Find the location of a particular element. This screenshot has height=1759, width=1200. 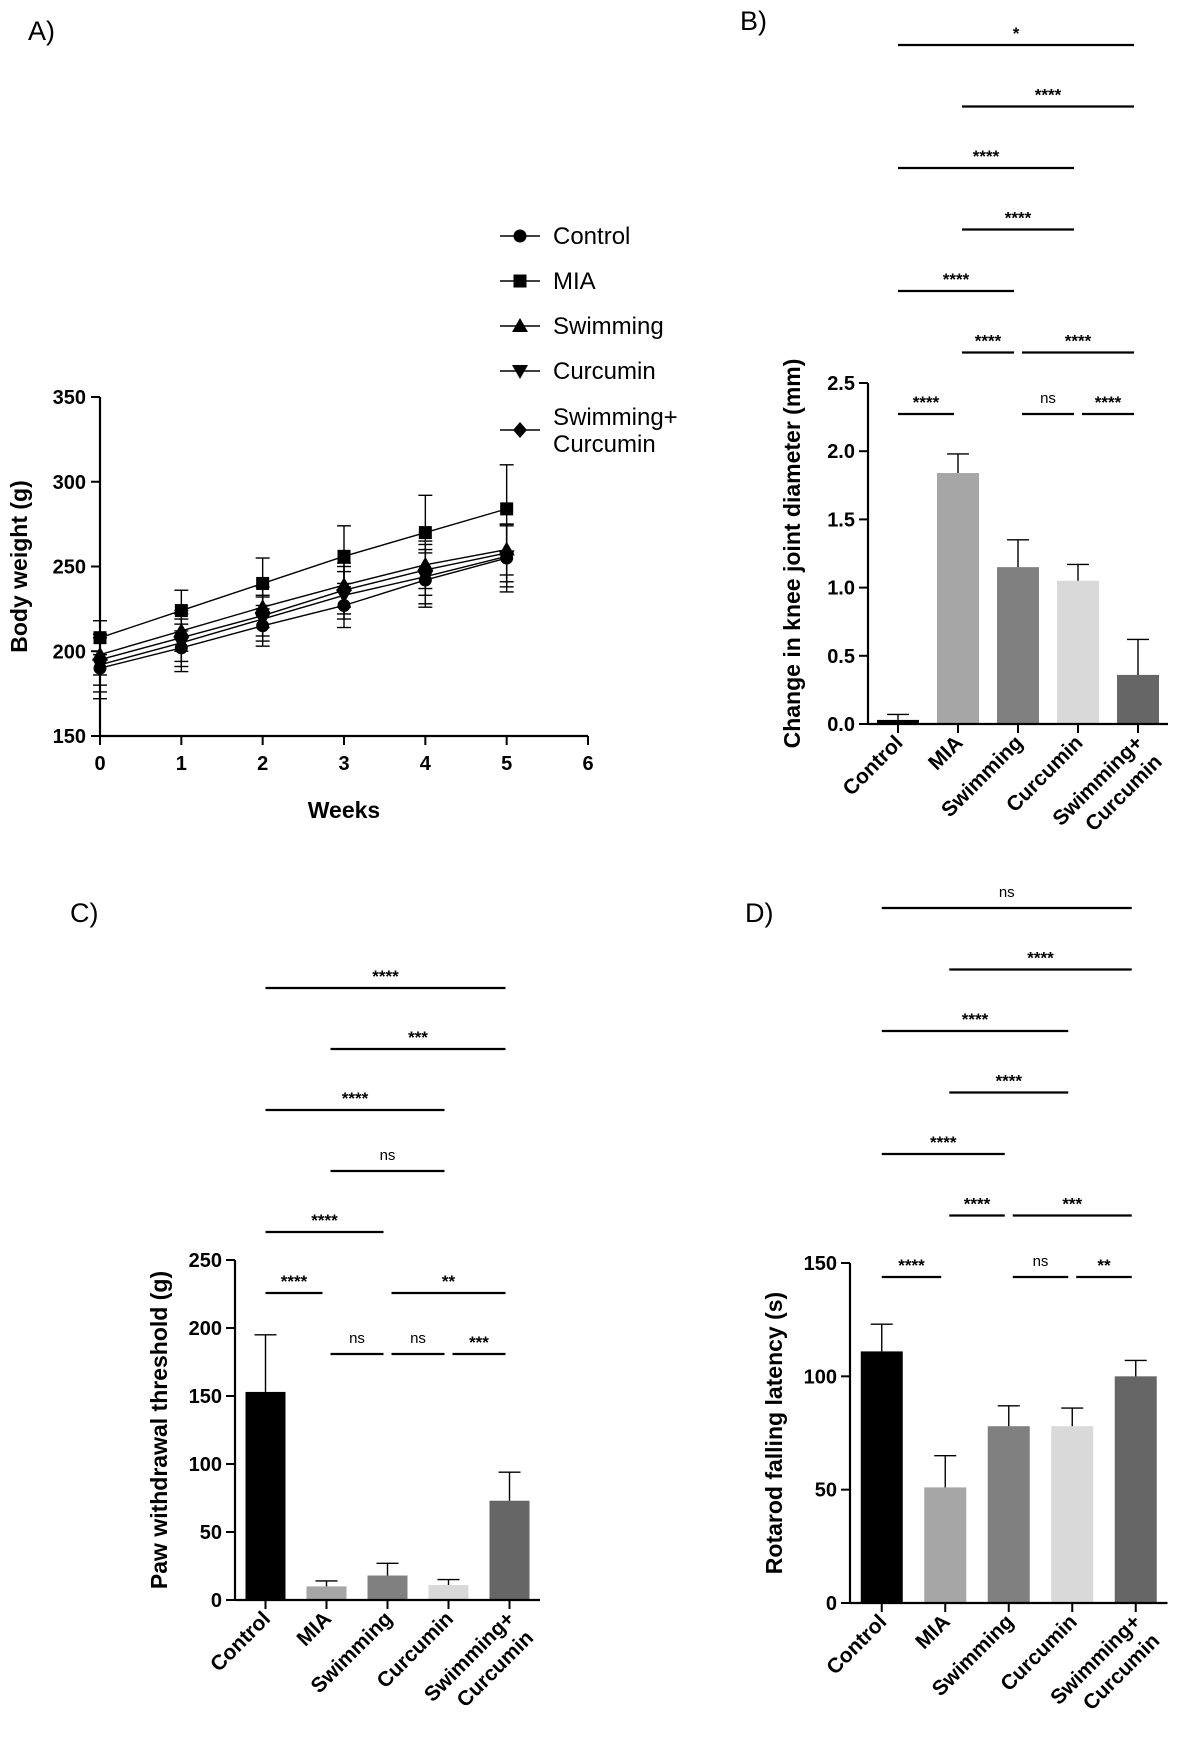

category-label: Control is located at coordinates (240, 1641).